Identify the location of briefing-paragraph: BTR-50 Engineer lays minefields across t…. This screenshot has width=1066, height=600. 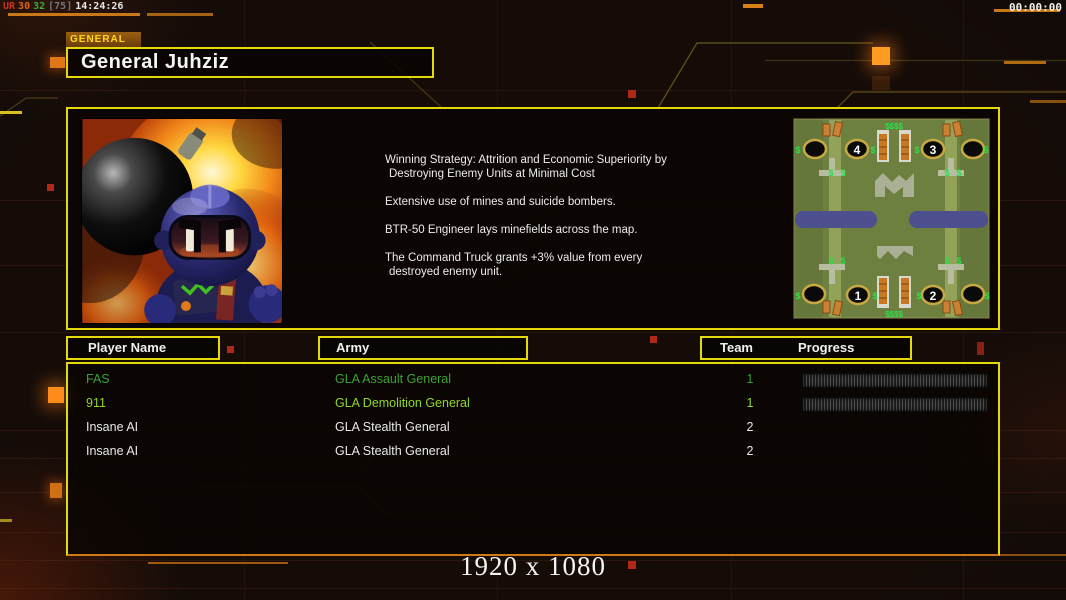
(511, 230).